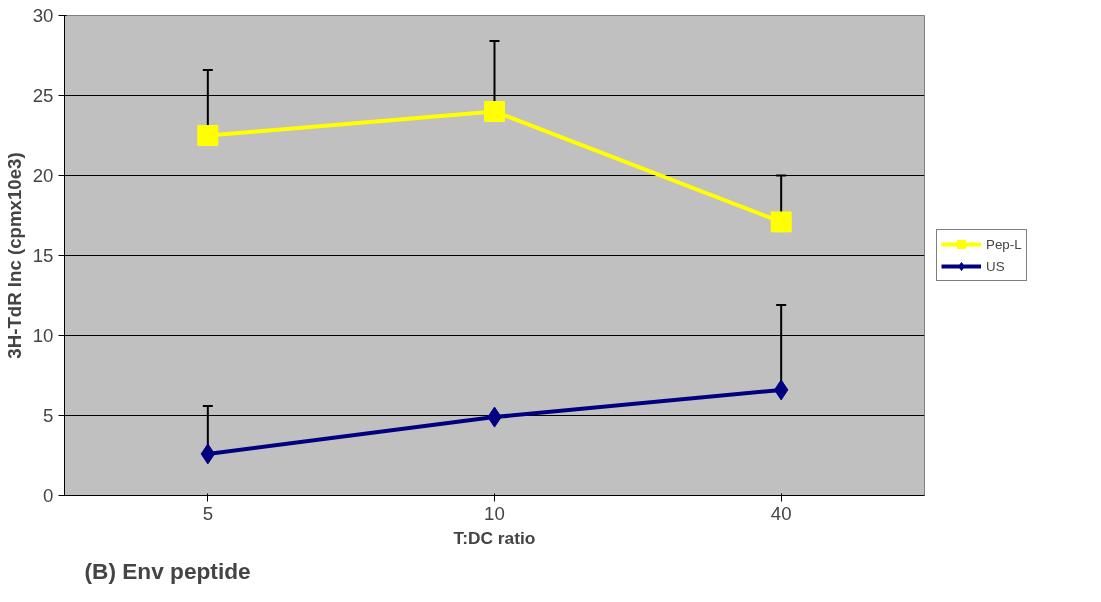 The height and width of the screenshot is (602, 1101). I want to click on y-tick-label: 20, so click(43, 175).